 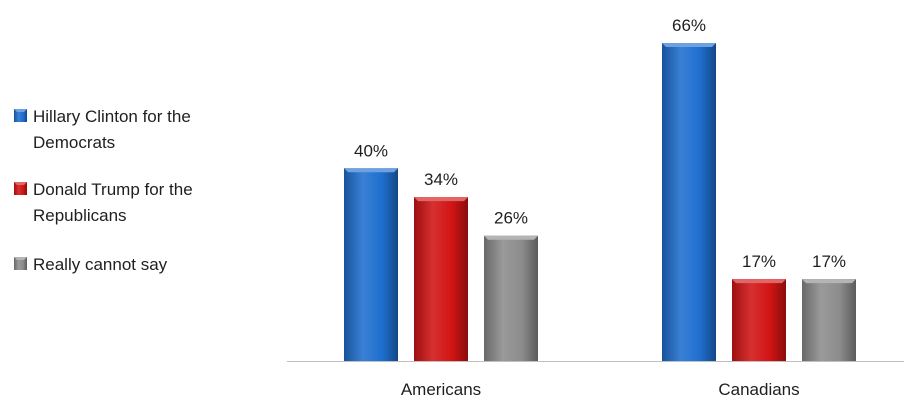 I want to click on category-label-americans: Americans, so click(x=441, y=389).